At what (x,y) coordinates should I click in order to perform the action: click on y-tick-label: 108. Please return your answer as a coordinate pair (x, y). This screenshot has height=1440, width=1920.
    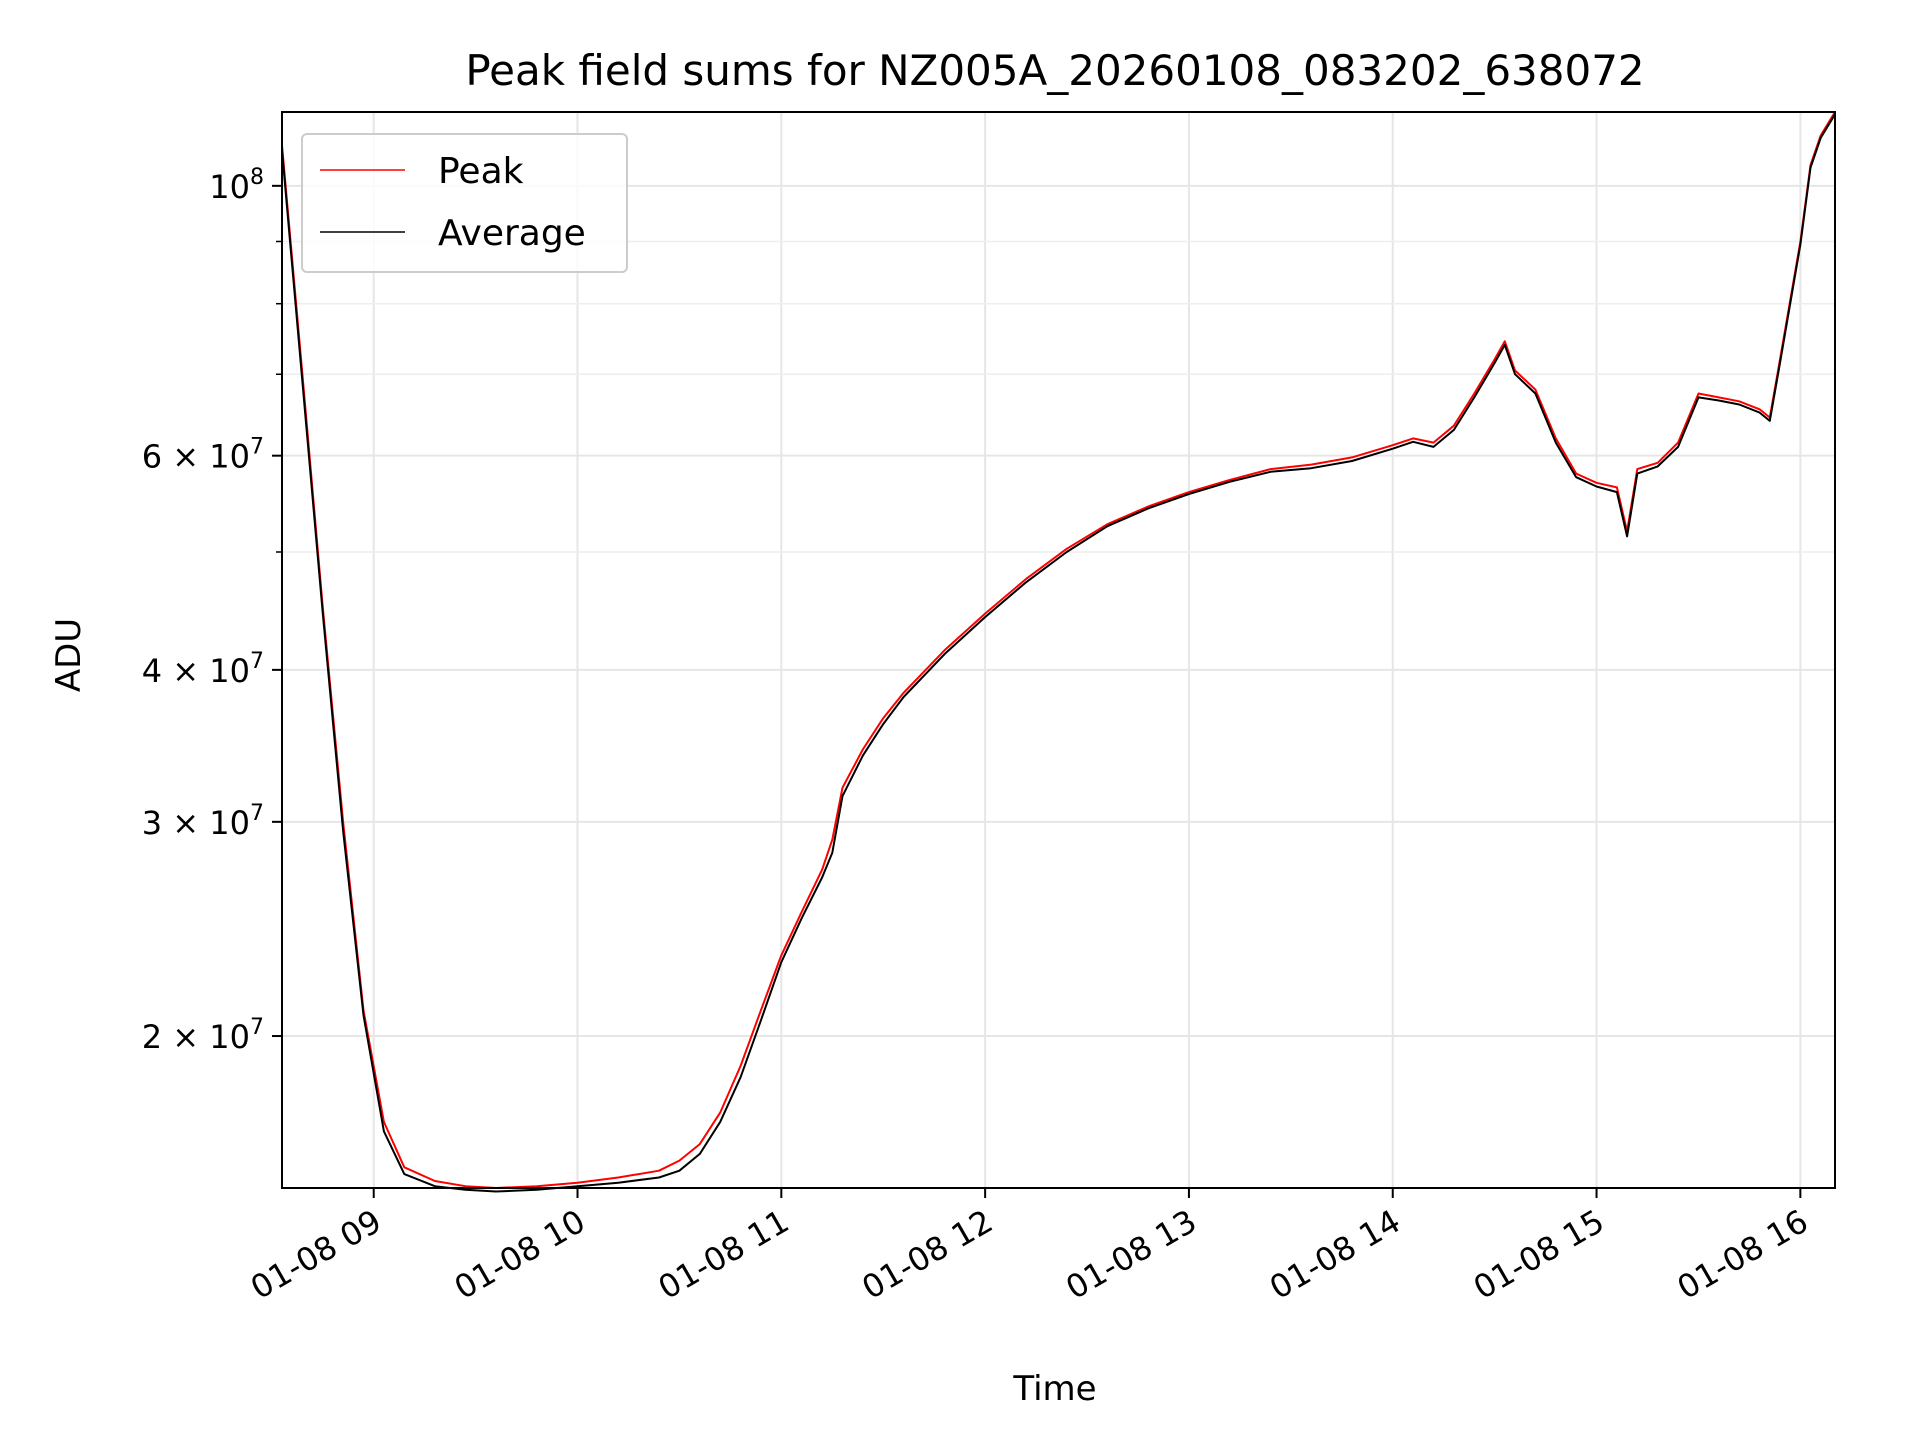
    Looking at the image, I should click on (236, 185).